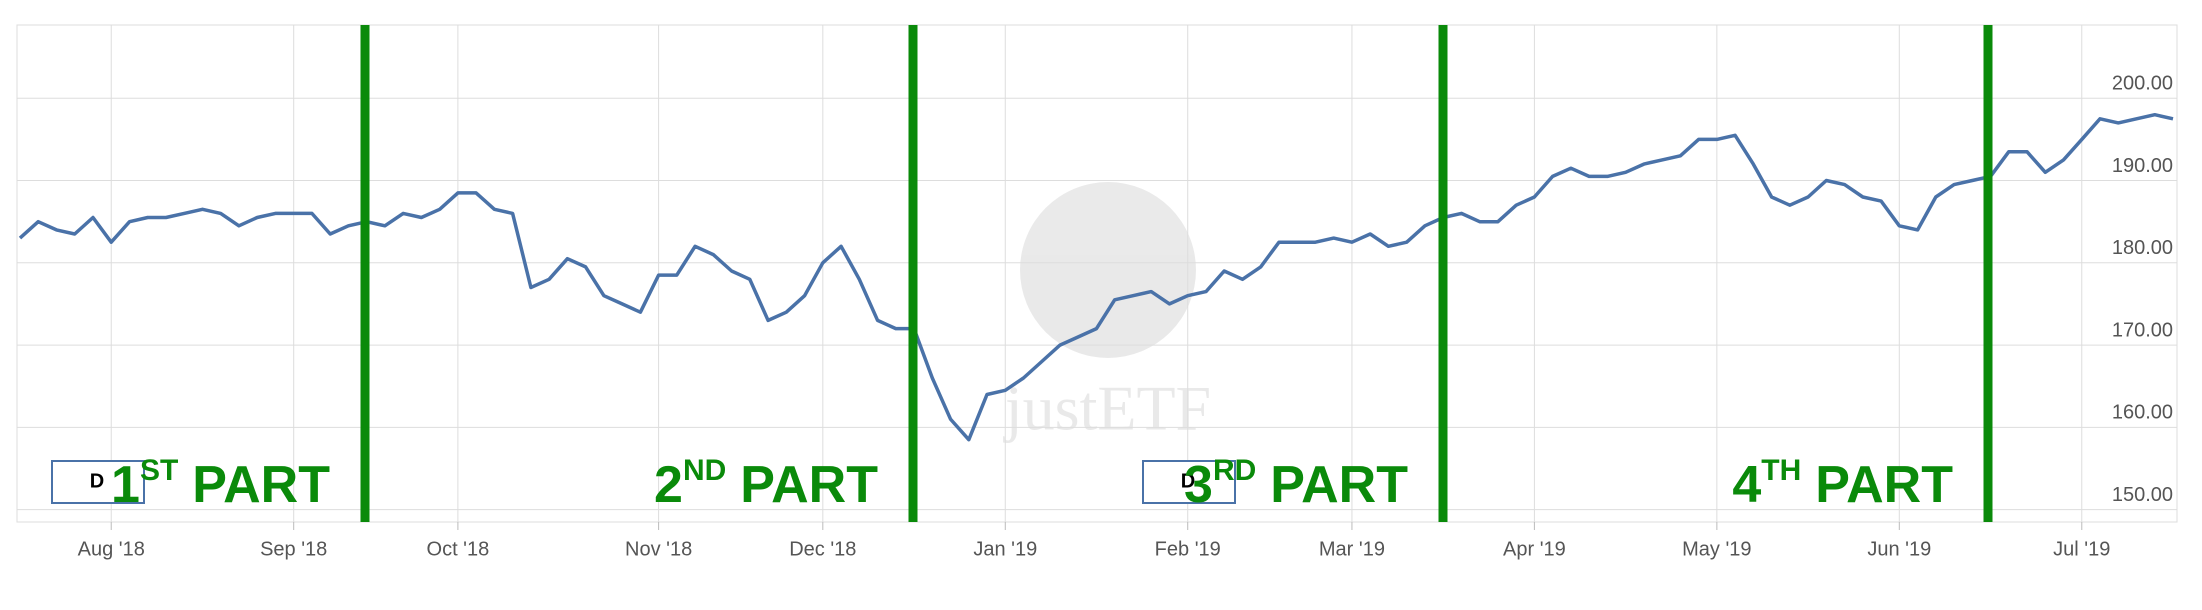 The image size is (2202, 610). What do you see at coordinates (822, 549) in the screenshot?
I see `x-tick-label: Dec '18` at bounding box center [822, 549].